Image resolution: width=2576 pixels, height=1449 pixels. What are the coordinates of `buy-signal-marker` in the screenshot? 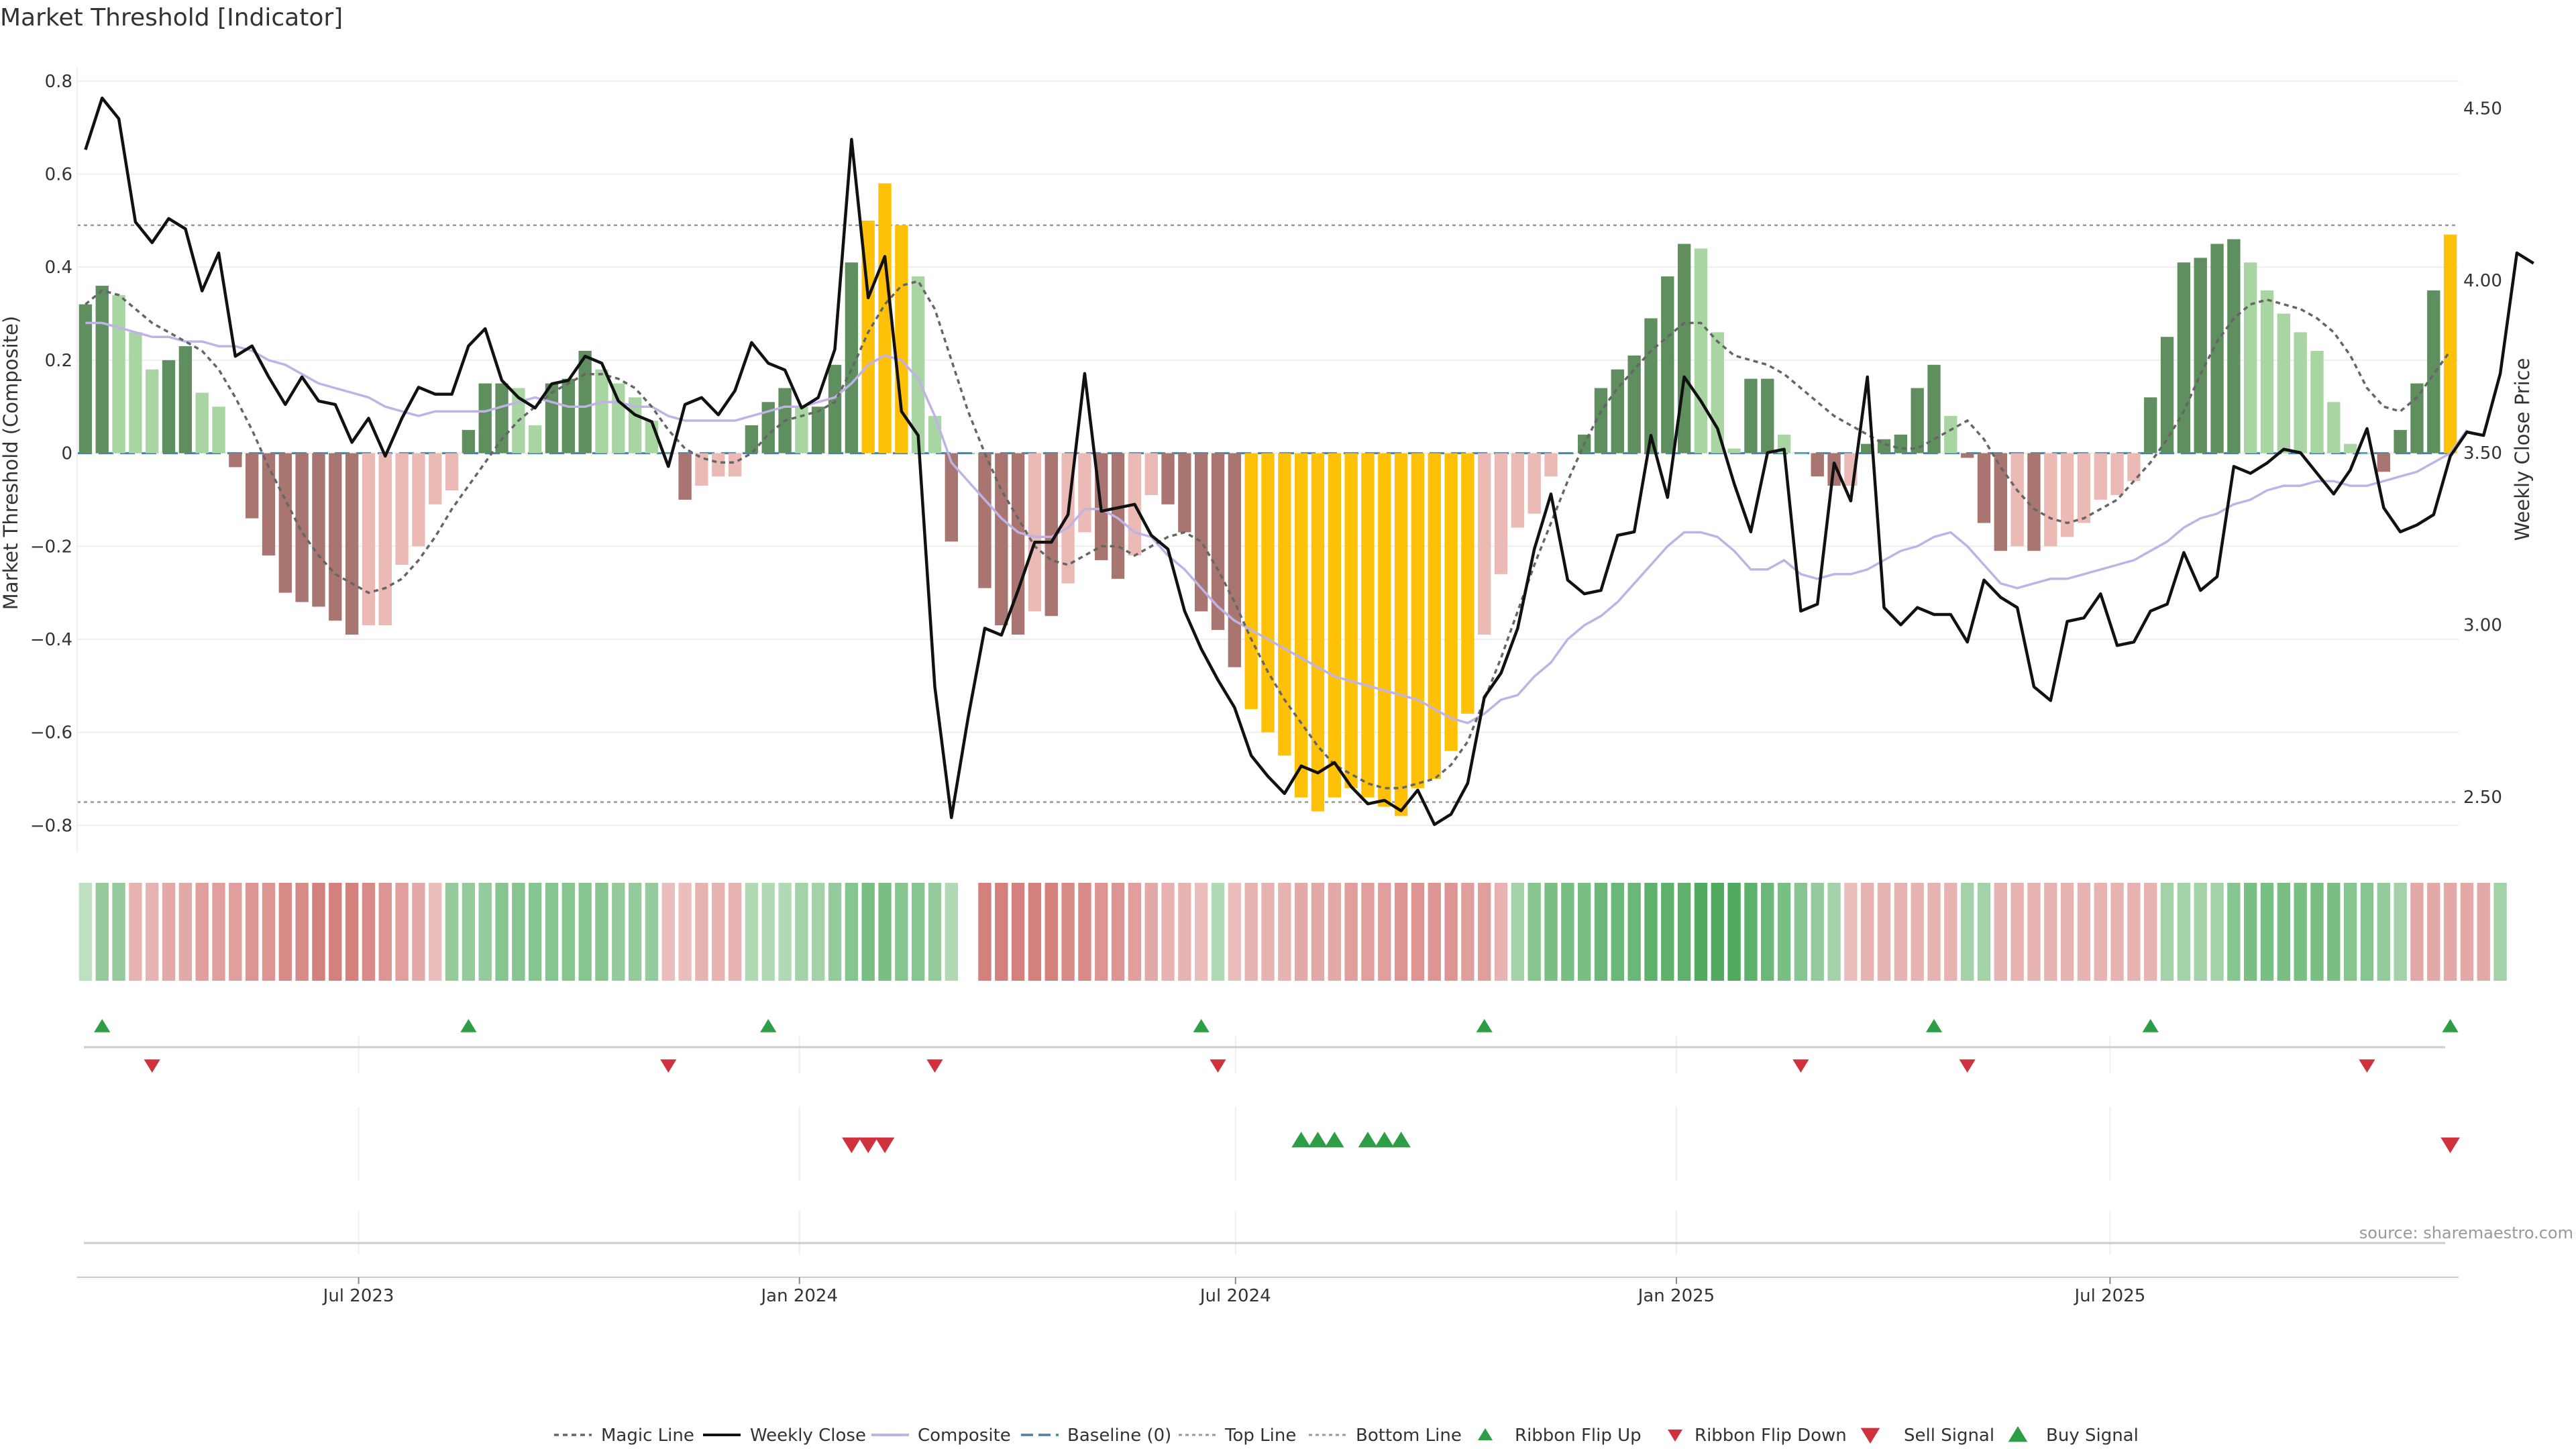 It's located at (1301, 1140).